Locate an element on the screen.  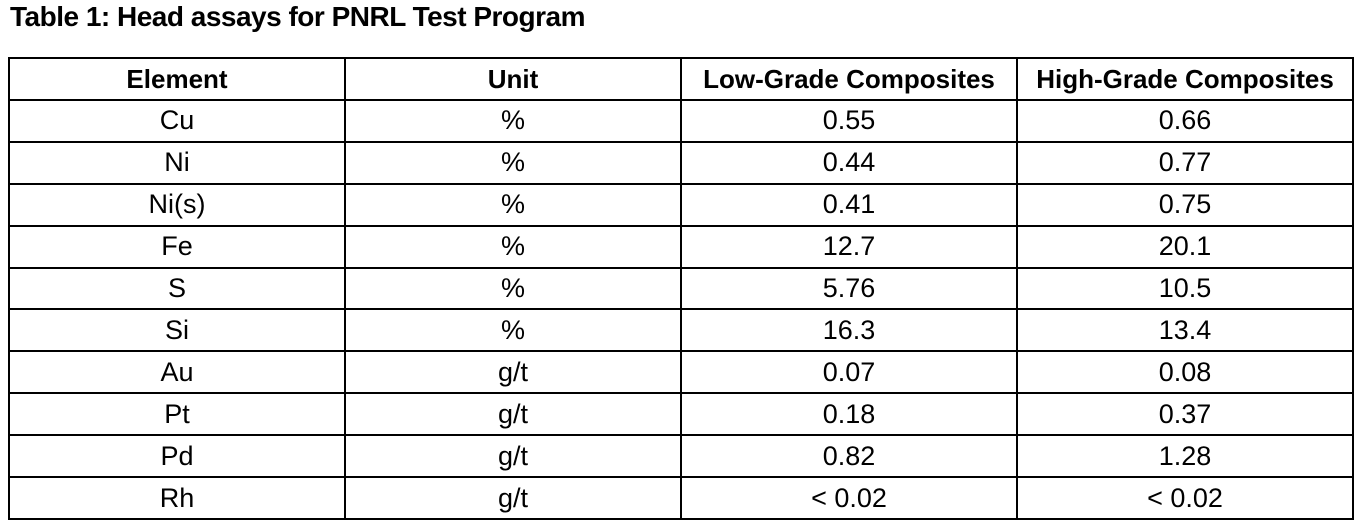
table-row: Pd g/t 0.82 1.28 is located at coordinates (681, 456).